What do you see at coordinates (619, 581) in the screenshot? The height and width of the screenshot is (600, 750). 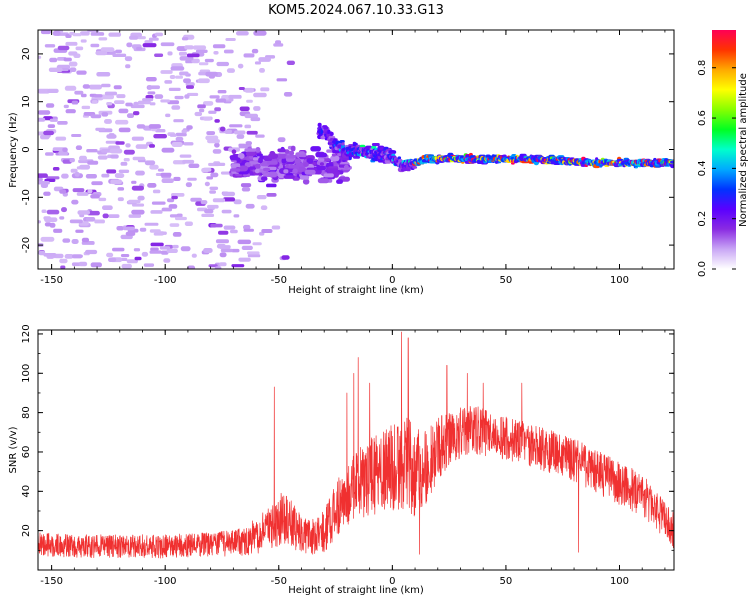 I see `x-tick-label: 100` at bounding box center [619, 581].